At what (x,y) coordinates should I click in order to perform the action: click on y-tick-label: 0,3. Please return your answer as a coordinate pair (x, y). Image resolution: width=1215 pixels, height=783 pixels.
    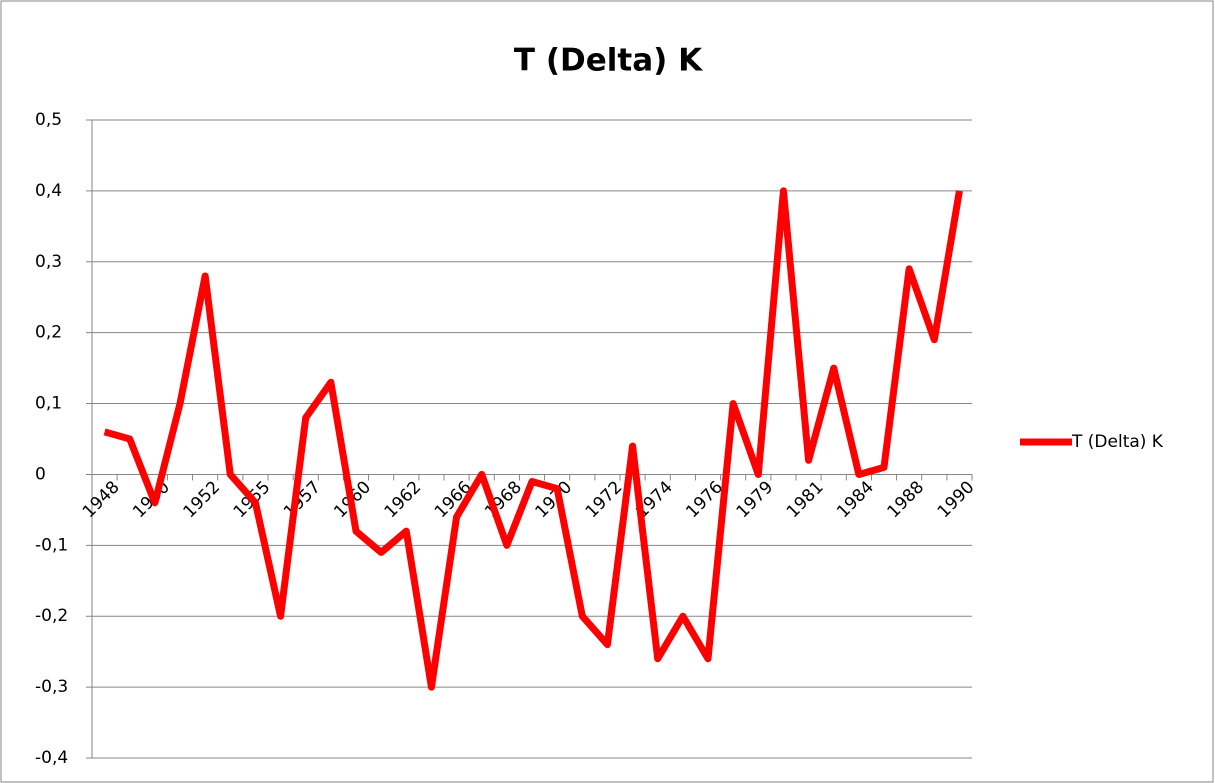
    Looking at the image, I should click on (48, 262).